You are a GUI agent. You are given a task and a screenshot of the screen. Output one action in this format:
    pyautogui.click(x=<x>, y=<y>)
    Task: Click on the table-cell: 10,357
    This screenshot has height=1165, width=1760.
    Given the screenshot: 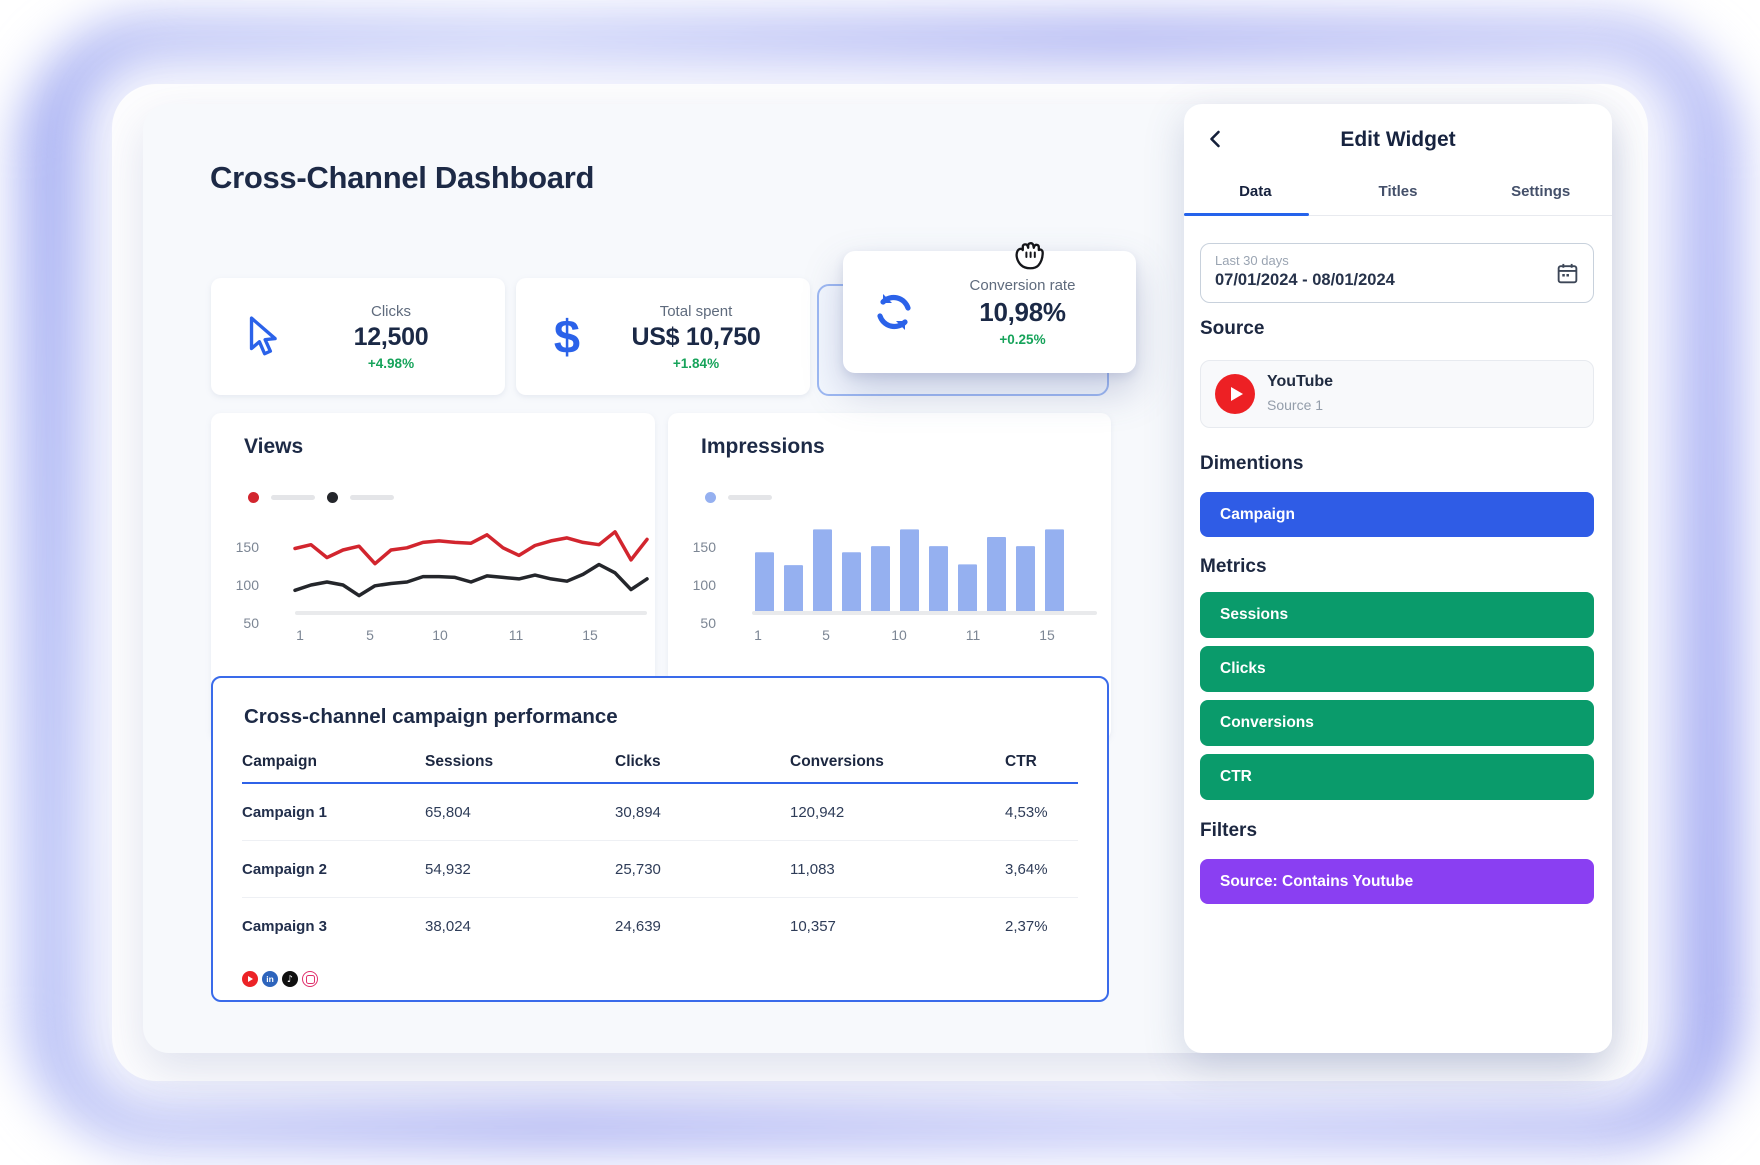 What is the action you would take?
    pyautogui.click(x=813, y=926)
    